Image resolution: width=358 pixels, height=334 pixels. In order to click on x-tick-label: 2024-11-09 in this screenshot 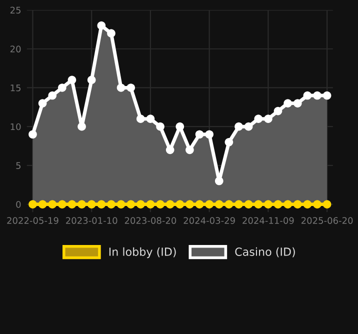, I will do `click(268, 220)`.